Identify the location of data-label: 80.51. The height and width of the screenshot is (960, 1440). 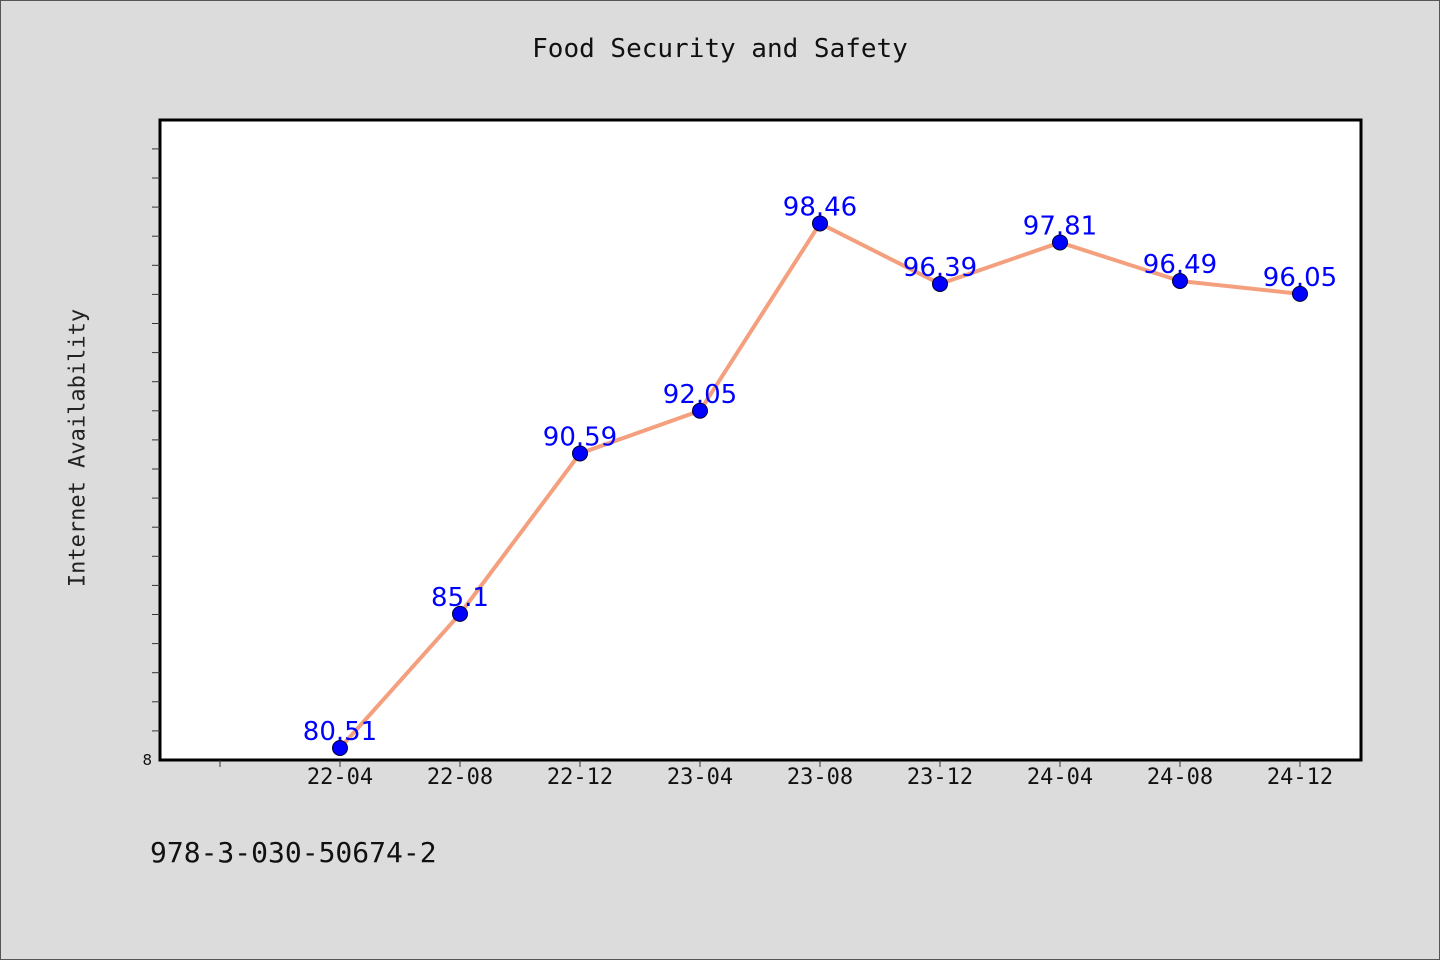
(340, 732).